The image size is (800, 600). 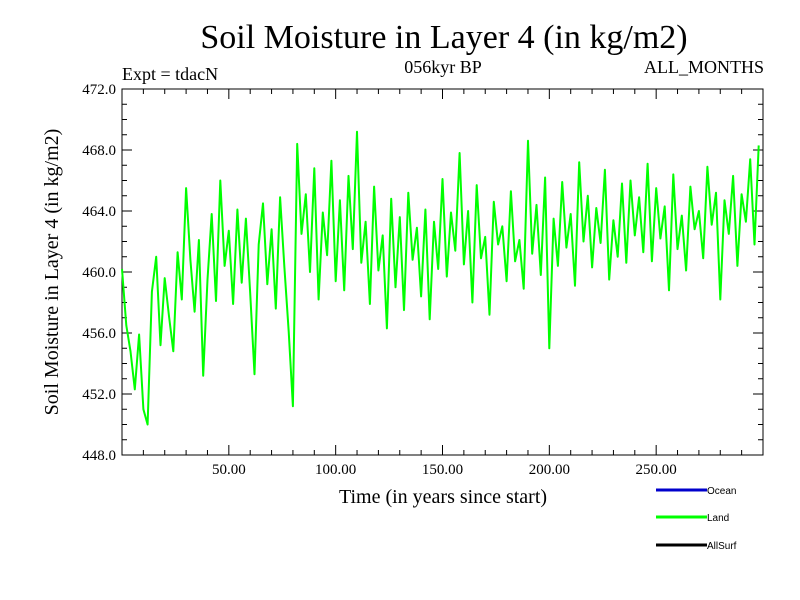 I want to click on months-label: ALL_MONTHS, so click(x=704, y=67).